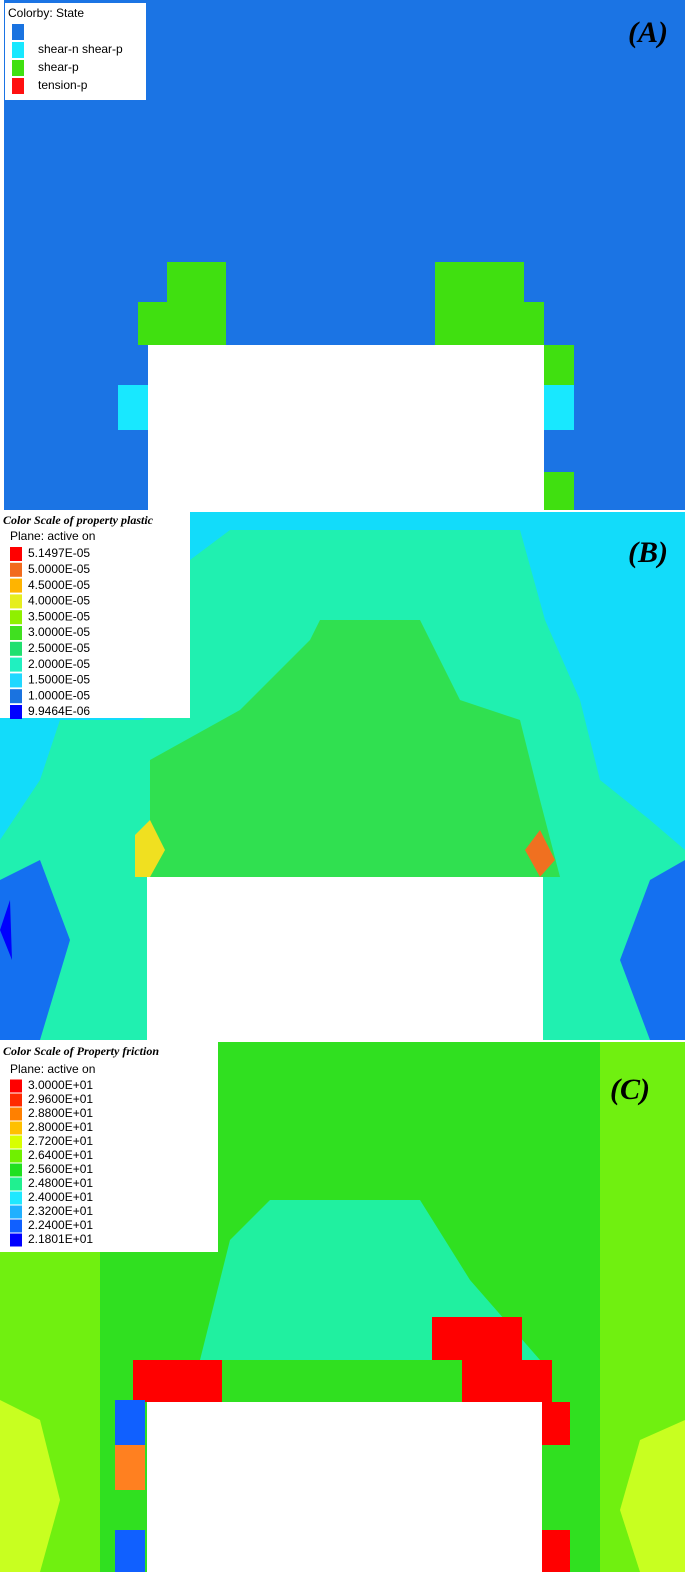  Describe the element at coordinates (78, 520) in the screenshot. I see `legend-title: Color Scale of property plastic` at that location.